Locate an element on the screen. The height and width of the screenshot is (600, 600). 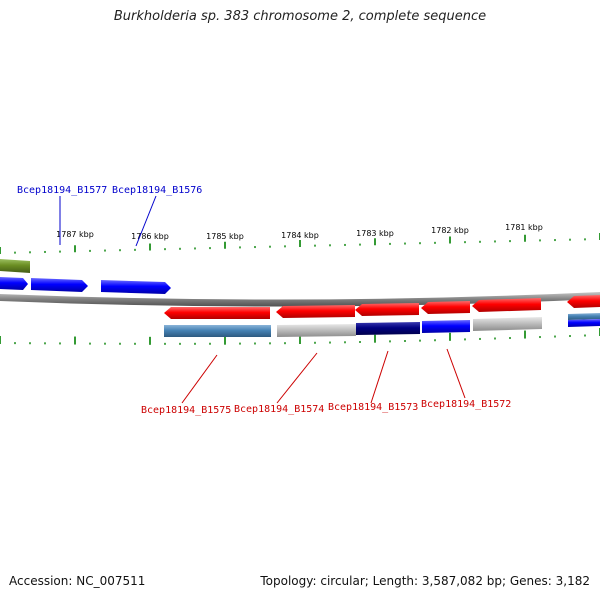
tick-label: 1782 kbp is located at coordinates (450, 230).